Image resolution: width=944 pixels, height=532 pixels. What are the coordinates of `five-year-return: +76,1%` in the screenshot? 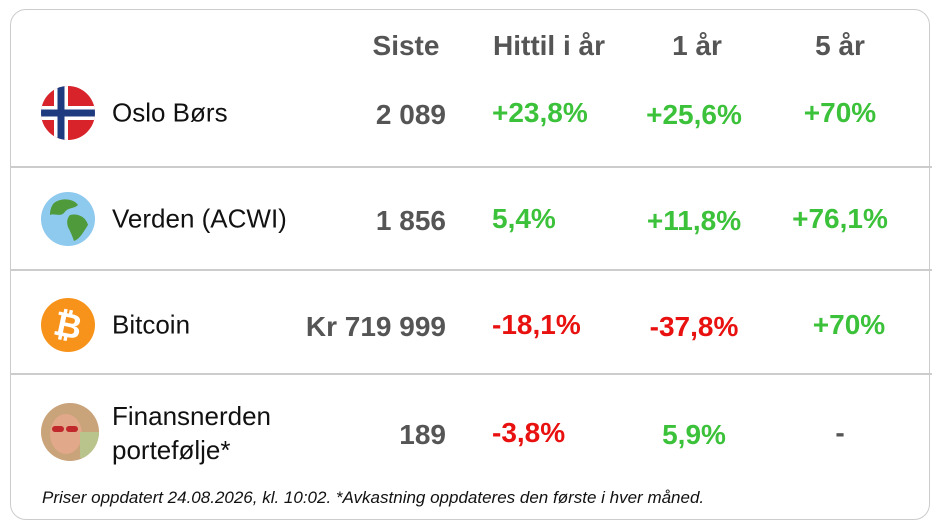 It's located at (840, 218).